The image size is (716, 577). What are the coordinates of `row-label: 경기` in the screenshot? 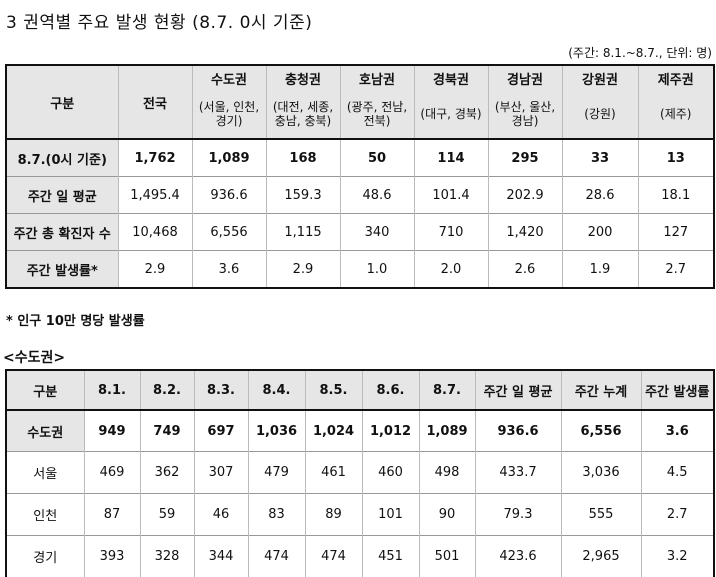 It's located at (45, 556).